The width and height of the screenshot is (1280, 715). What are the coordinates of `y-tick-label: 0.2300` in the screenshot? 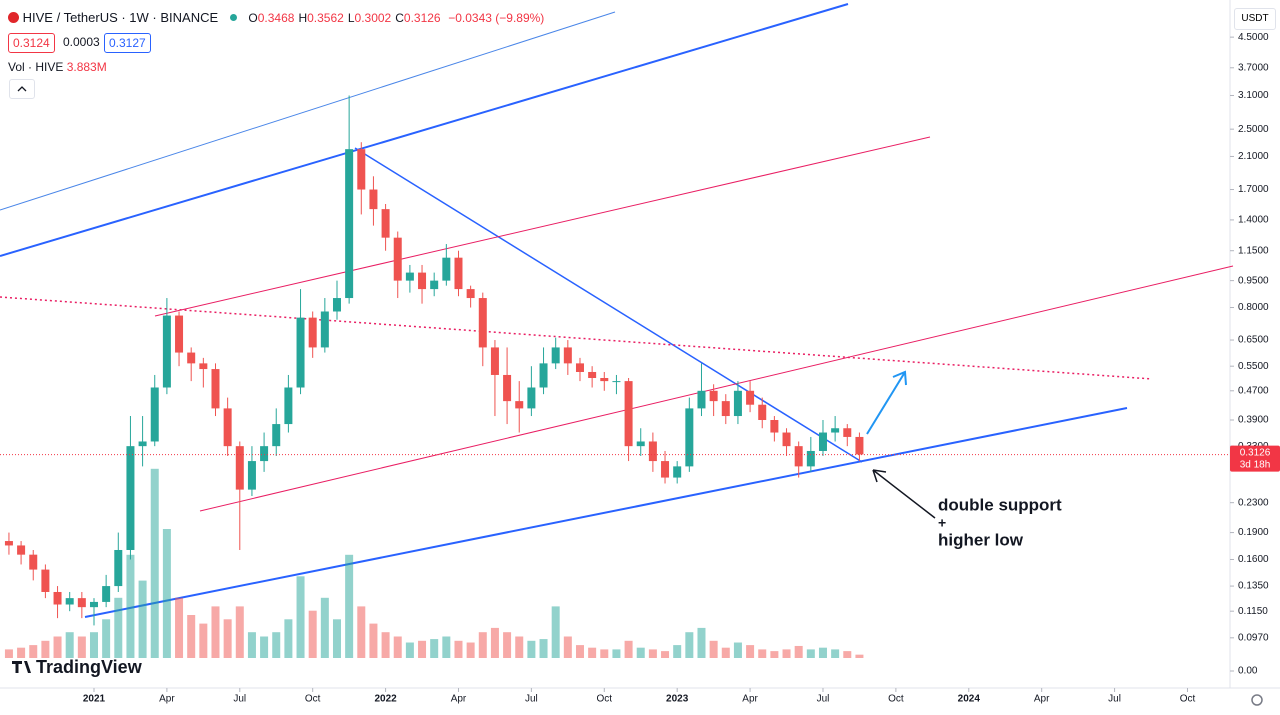 It's located at (1253, 502).